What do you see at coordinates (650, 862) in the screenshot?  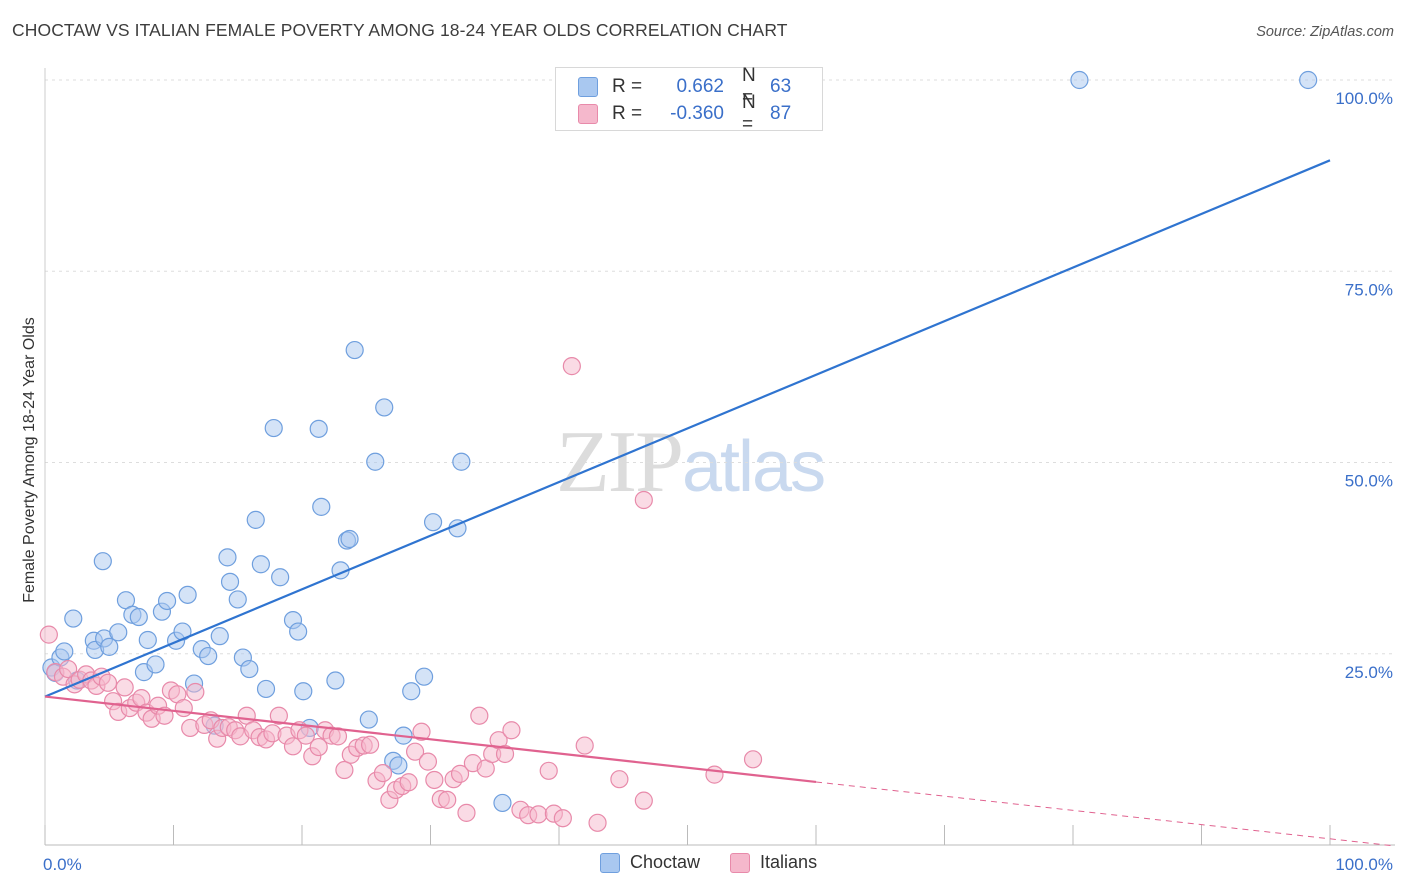 I see `legend-item-choctaw: Choctaw` at bounding box center [650, 862].